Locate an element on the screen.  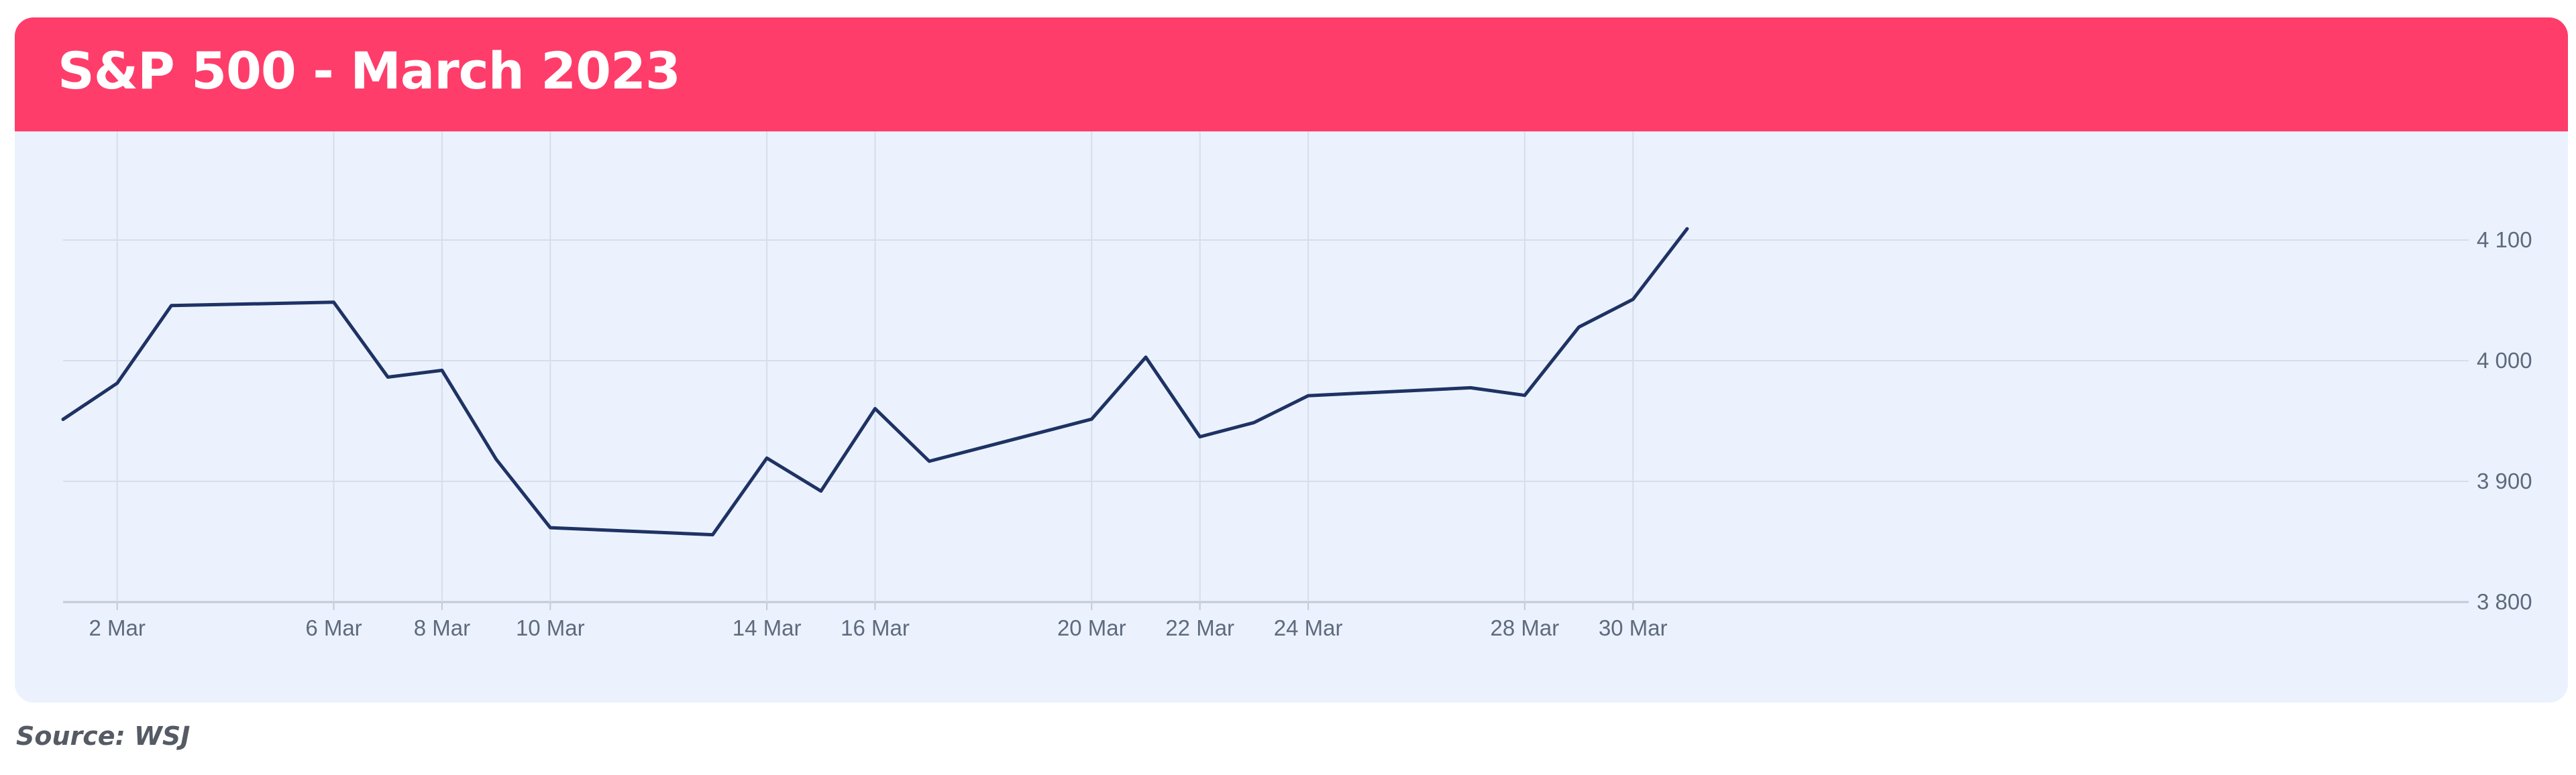
chart-title: S&P 500 - March 2023 is located at coordinates (369, 71).